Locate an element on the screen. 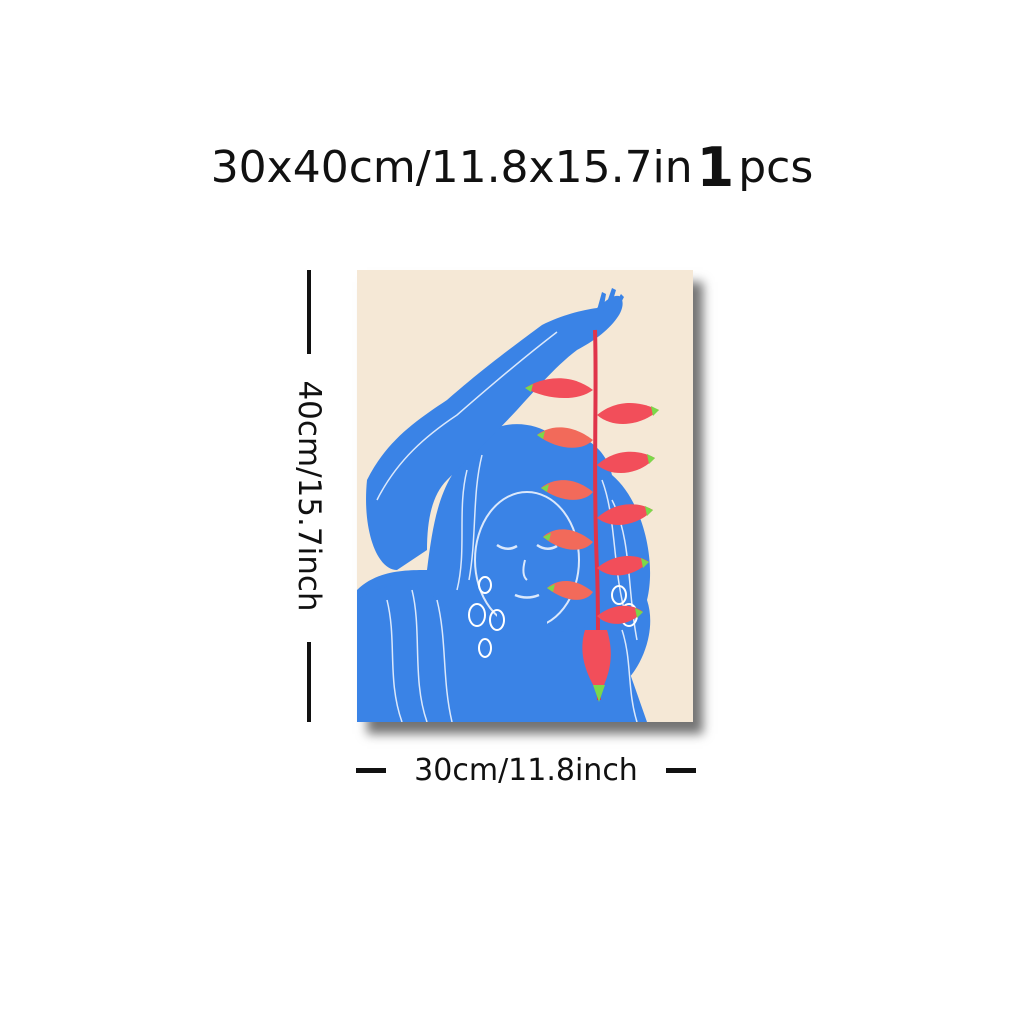  eye-left-line is located at coordinates (507, 546).